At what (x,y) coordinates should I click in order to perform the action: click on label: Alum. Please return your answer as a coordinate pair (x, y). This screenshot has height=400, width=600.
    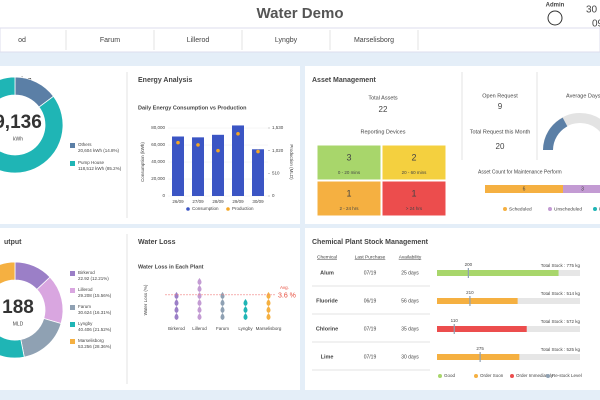
    Looking at the image, I should click on (327, 273).